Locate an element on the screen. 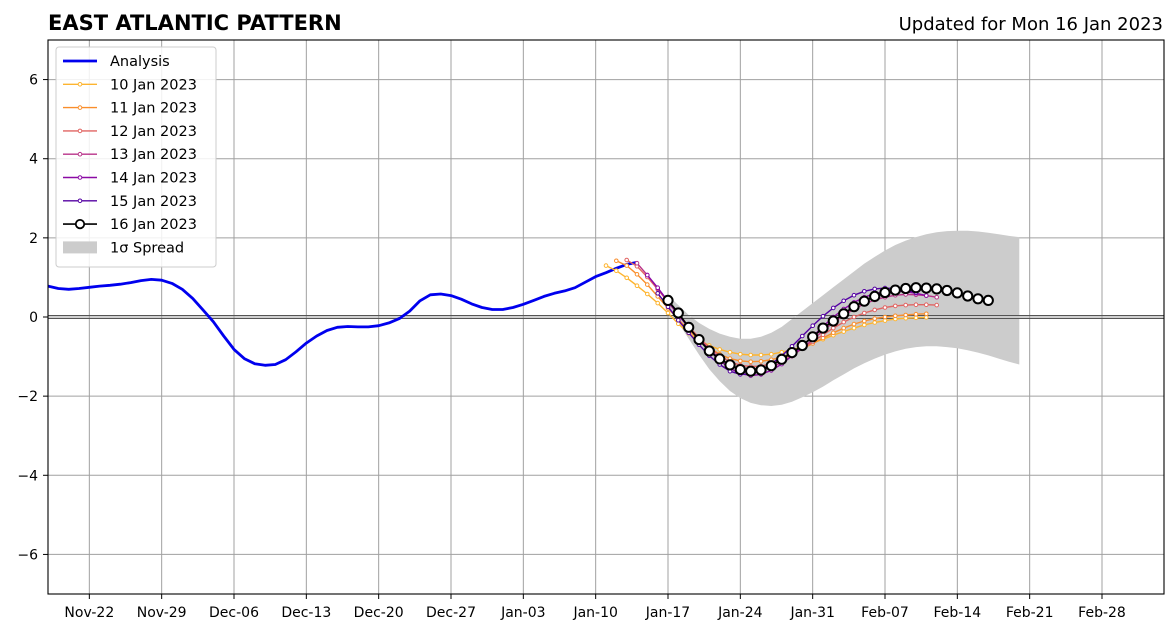 The image size is (1176, 633). x-tick-label: Jan-03 is located at coordinates (522, 613).